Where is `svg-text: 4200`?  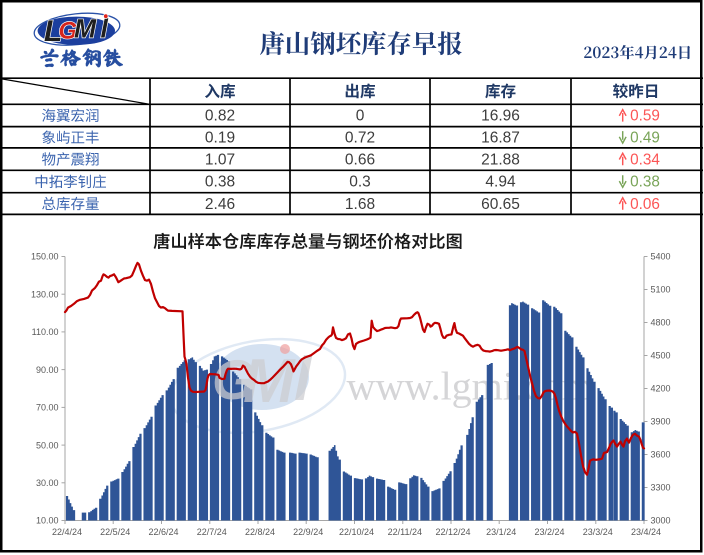
svg-text: 4200 is located at coordinates (661, 389).